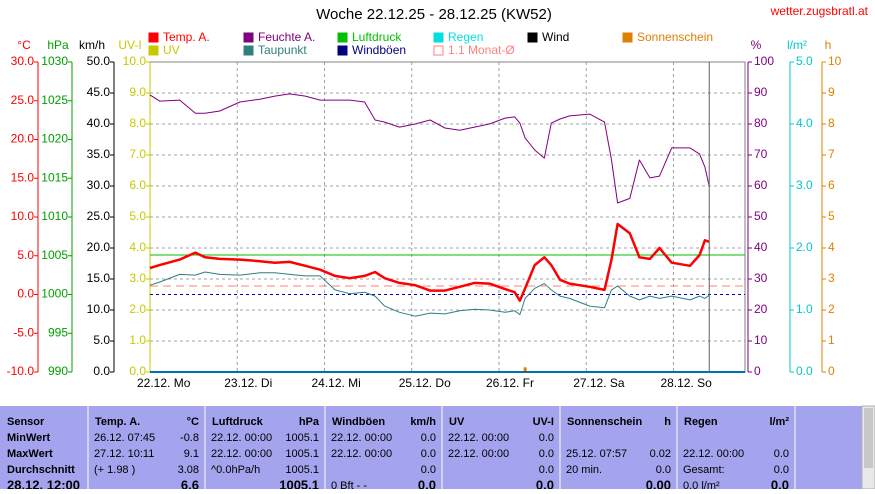 This screenshot has height=494, width=875. Describe the element at coordinates (831, 216) in the screenshot. I see `y-tick-label: 5` at that location.